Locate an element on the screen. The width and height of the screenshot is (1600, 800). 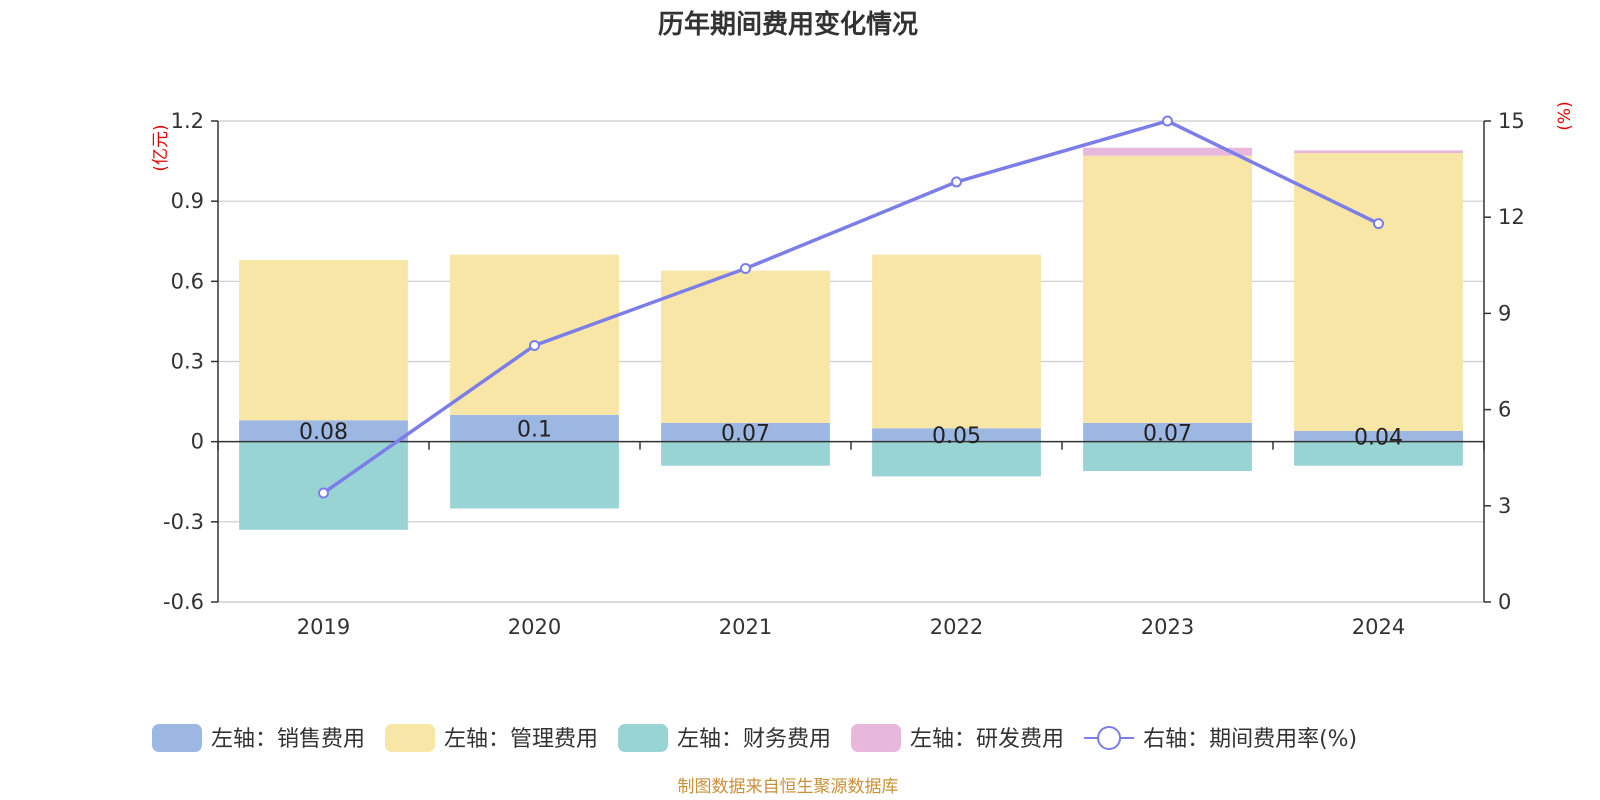
category-label: 2023 is located at coordinates (1167, 627).